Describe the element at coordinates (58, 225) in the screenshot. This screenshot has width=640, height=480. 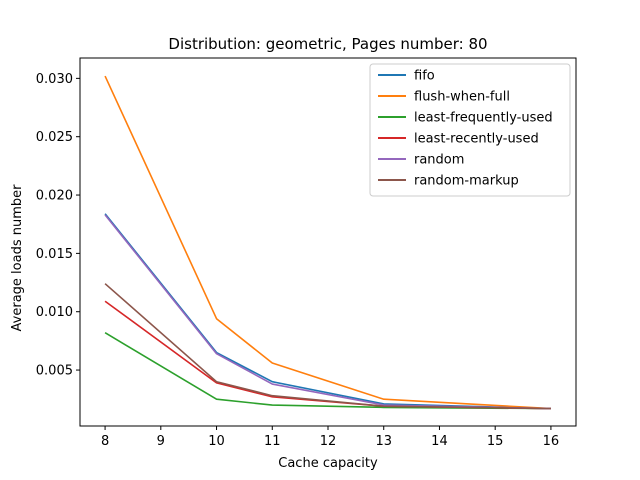
I see `y-axis-ticks: 0.005 0.010 0.015 0.020 0.025 0.030` at that location.